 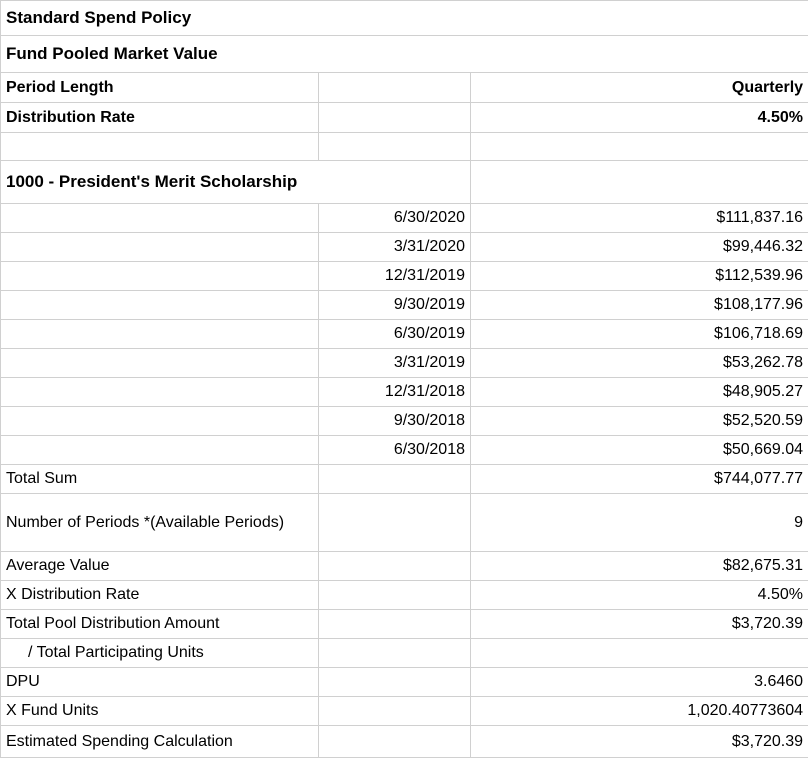 What do you see at coordinates (638, 87) in the screenshot?
I see `period-length-value-cell: Quarterly` at bounding box center [638, 87].